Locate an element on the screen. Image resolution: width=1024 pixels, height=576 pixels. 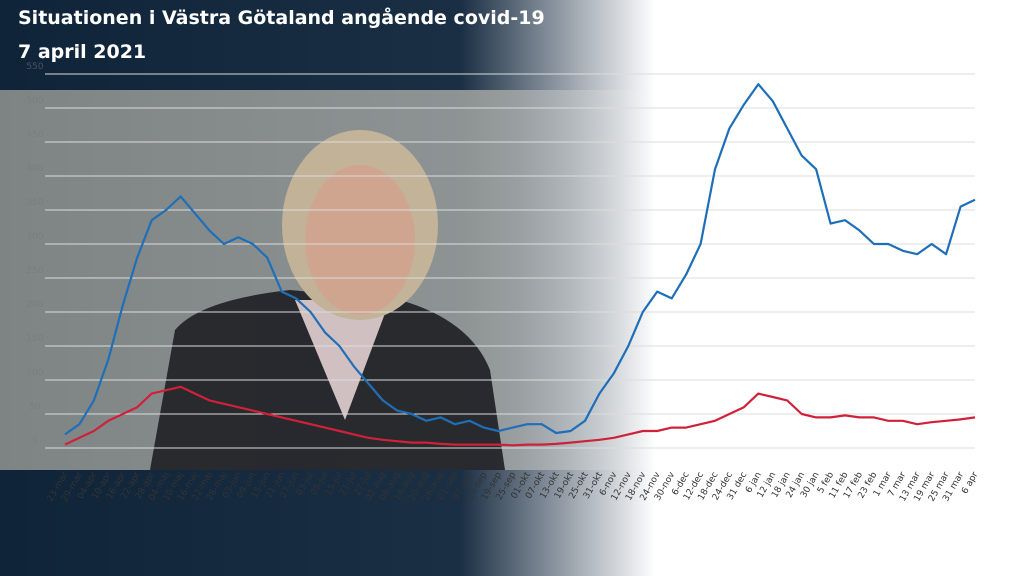
subtitle: 7 april 2021 is located at coordinates (82, 52).